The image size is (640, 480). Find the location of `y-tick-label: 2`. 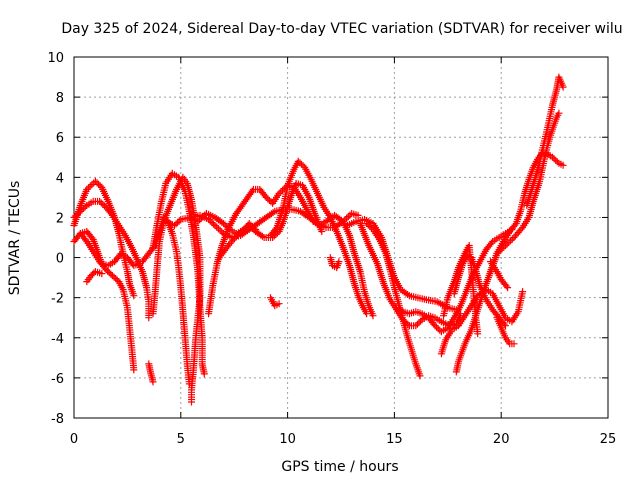

y-tick-label: 2 is located at coordinates (60, 218).